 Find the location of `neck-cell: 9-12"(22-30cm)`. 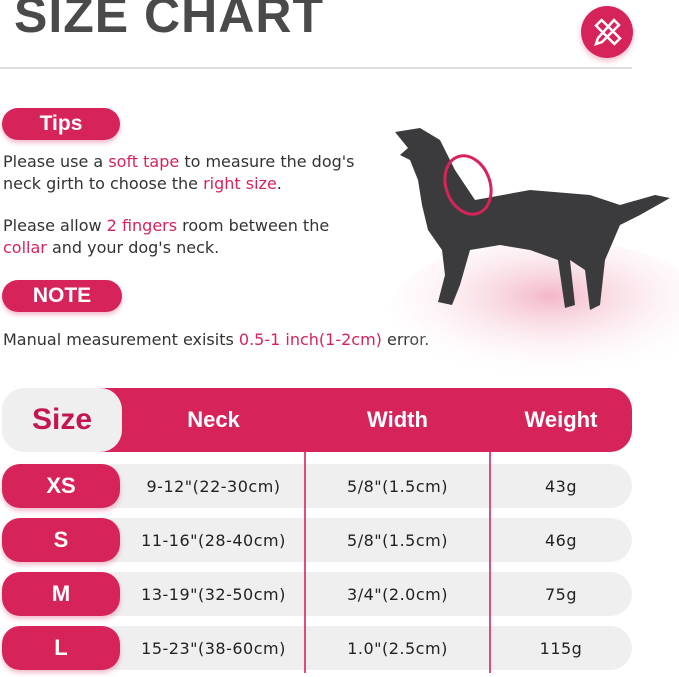

neck-cell: 9-12"(22-30cm) is located at coordinates (213, 486).